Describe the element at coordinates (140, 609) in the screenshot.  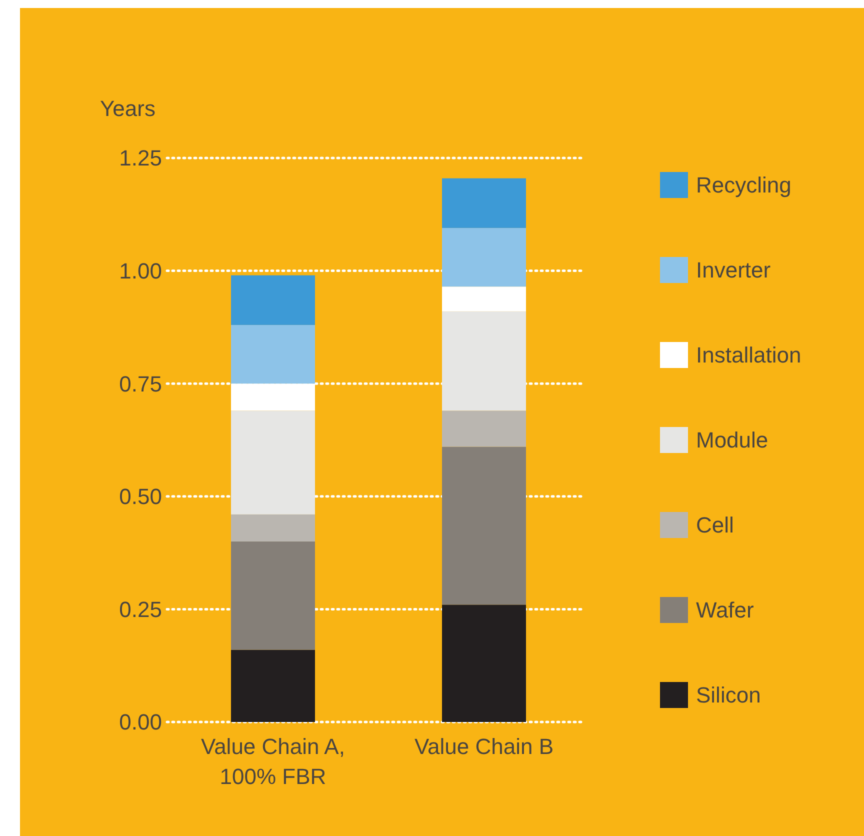
I see `y-tick-label: 0.25` at that location.